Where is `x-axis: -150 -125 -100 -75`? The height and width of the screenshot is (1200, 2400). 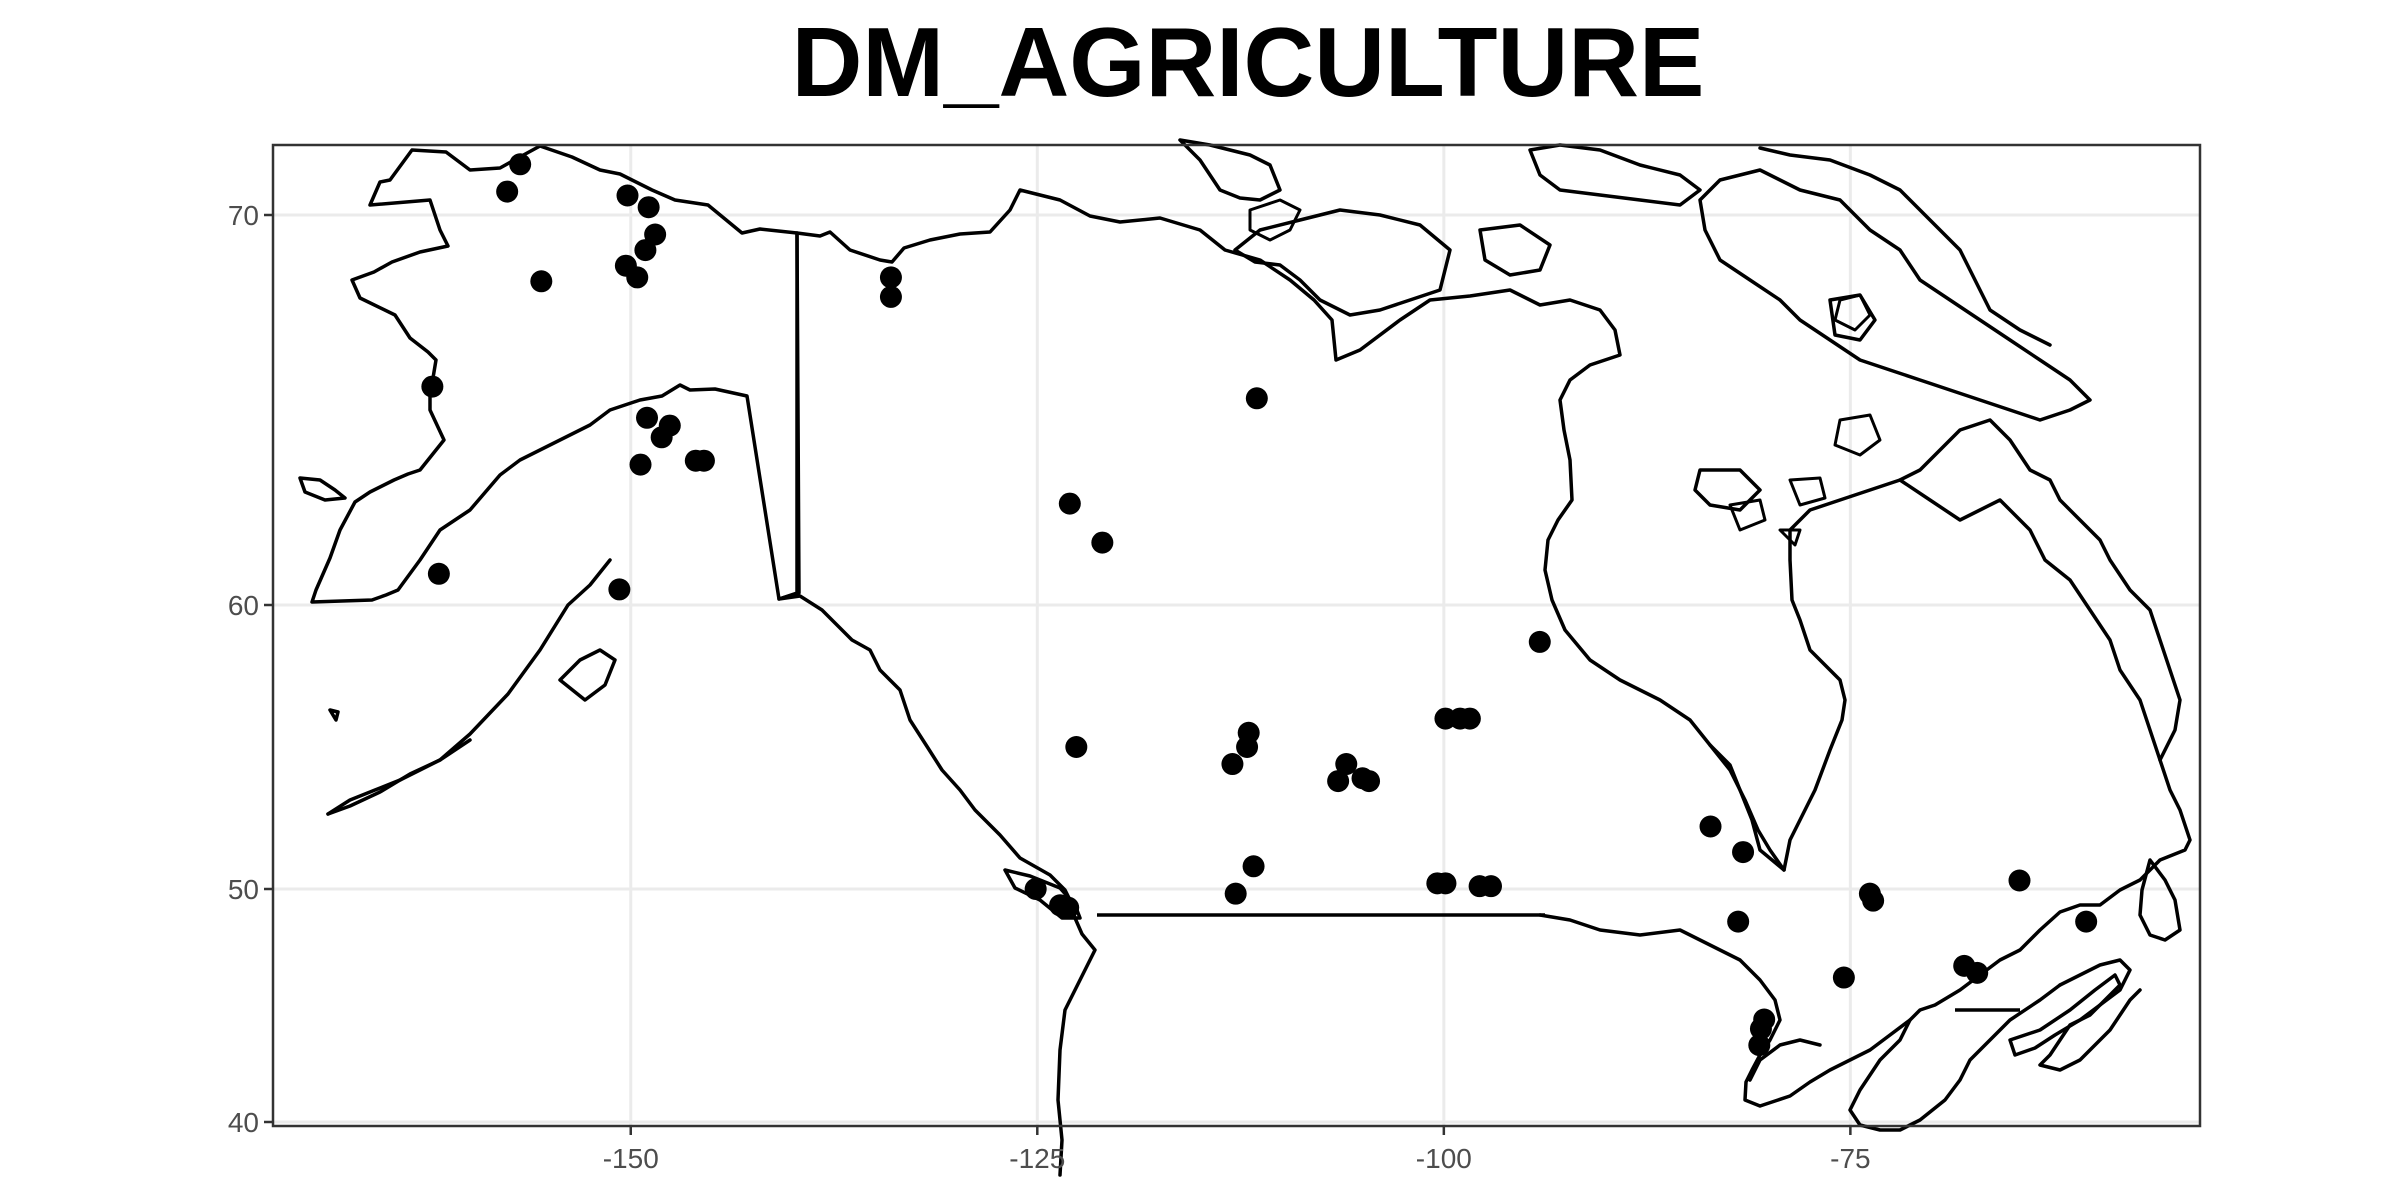 x-axis: -150 -125 -100 -75 is located at coordinates (1237, 1150).